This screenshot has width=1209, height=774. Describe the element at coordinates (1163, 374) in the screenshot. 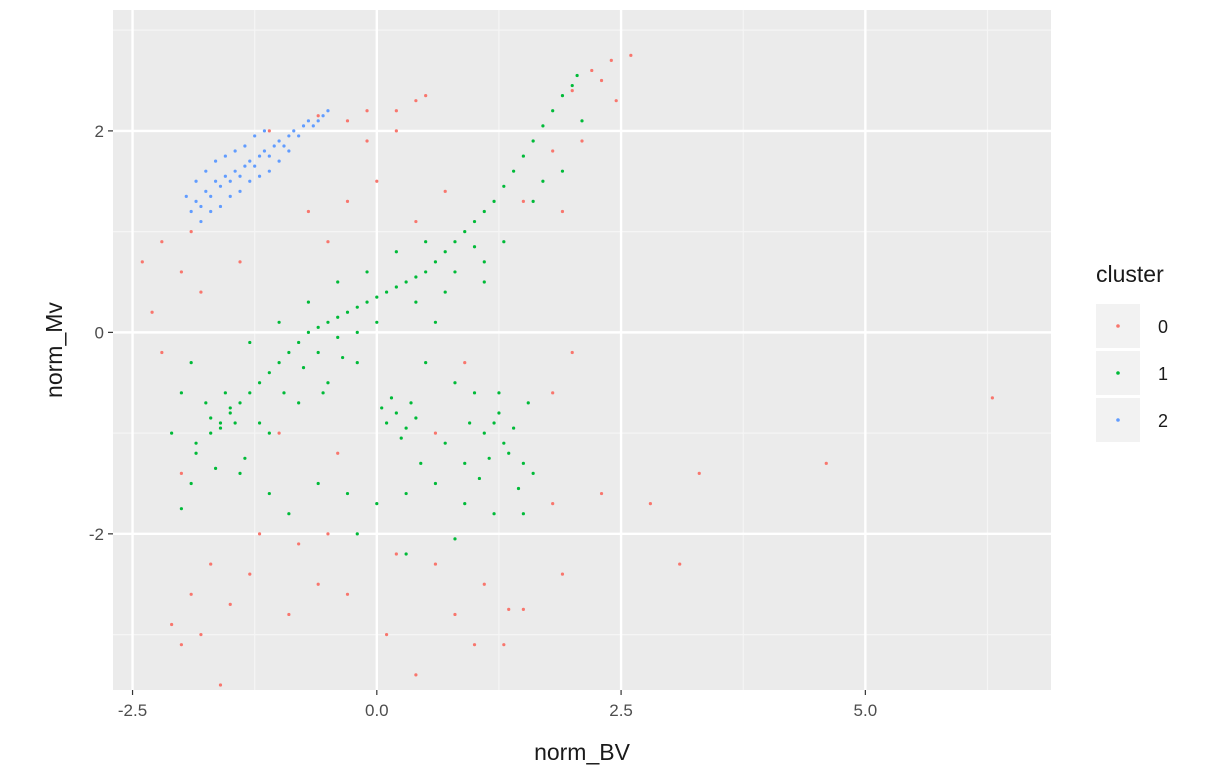

I see `legend-label: 1` at that location.